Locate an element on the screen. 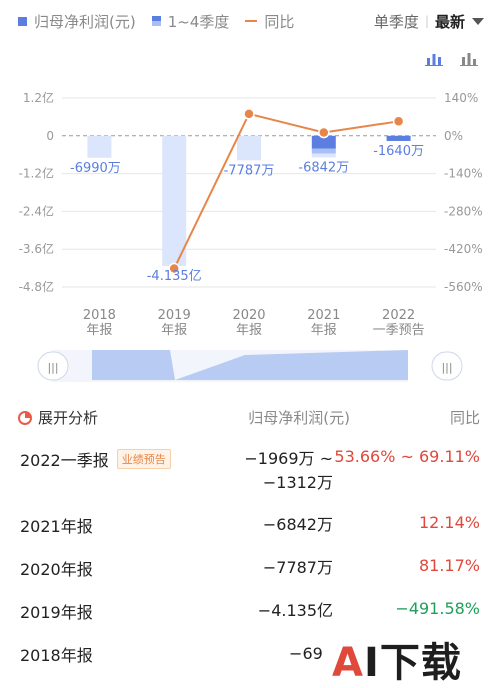  legend-item-profit: 归母净利润(元) is located at coordinates (77, 21).